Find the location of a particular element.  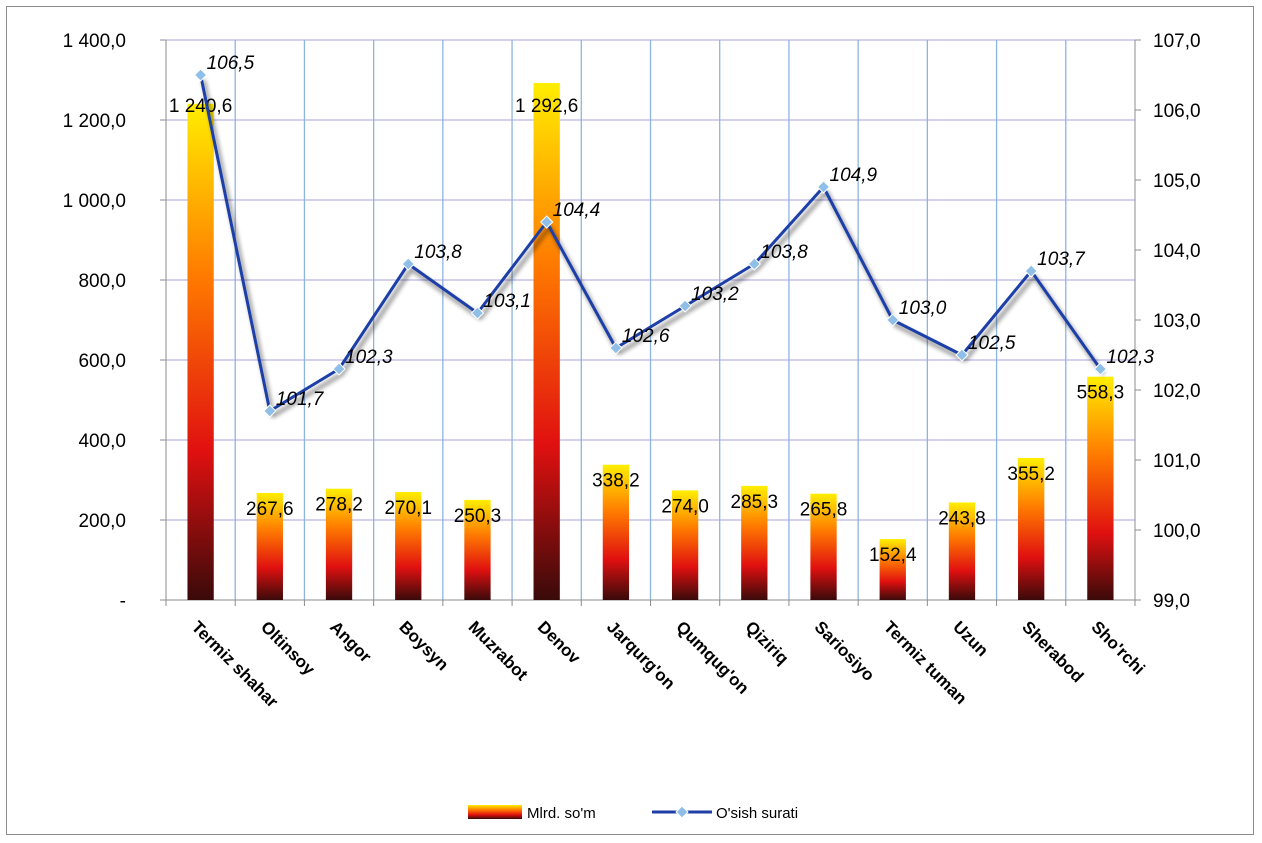

line-label-12: 103,7 is located at coordinates (1061, 259).